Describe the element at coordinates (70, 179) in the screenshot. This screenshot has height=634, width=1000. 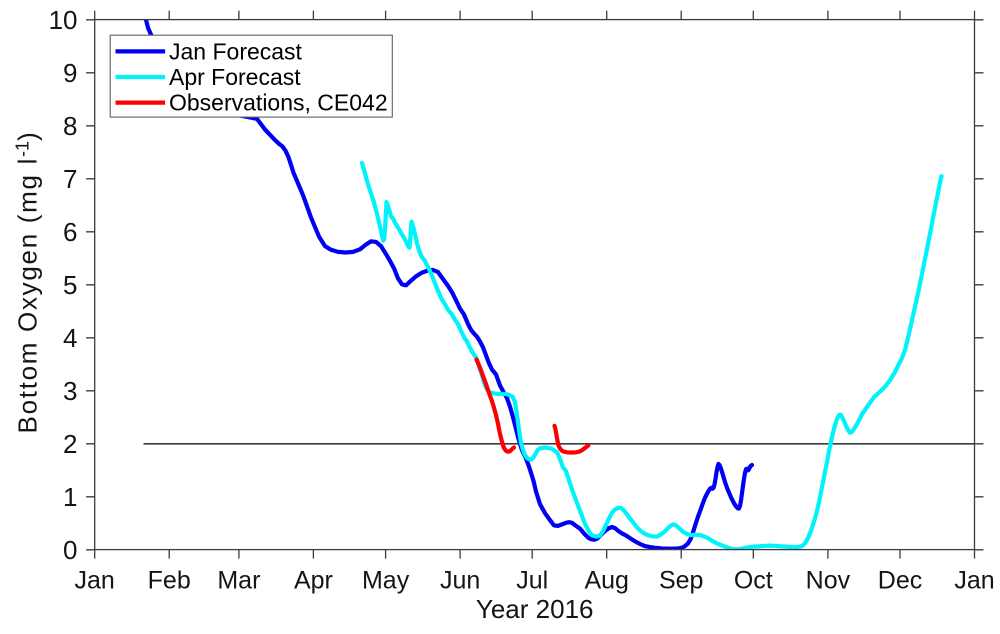
I see `svg-text: 7` at that location.